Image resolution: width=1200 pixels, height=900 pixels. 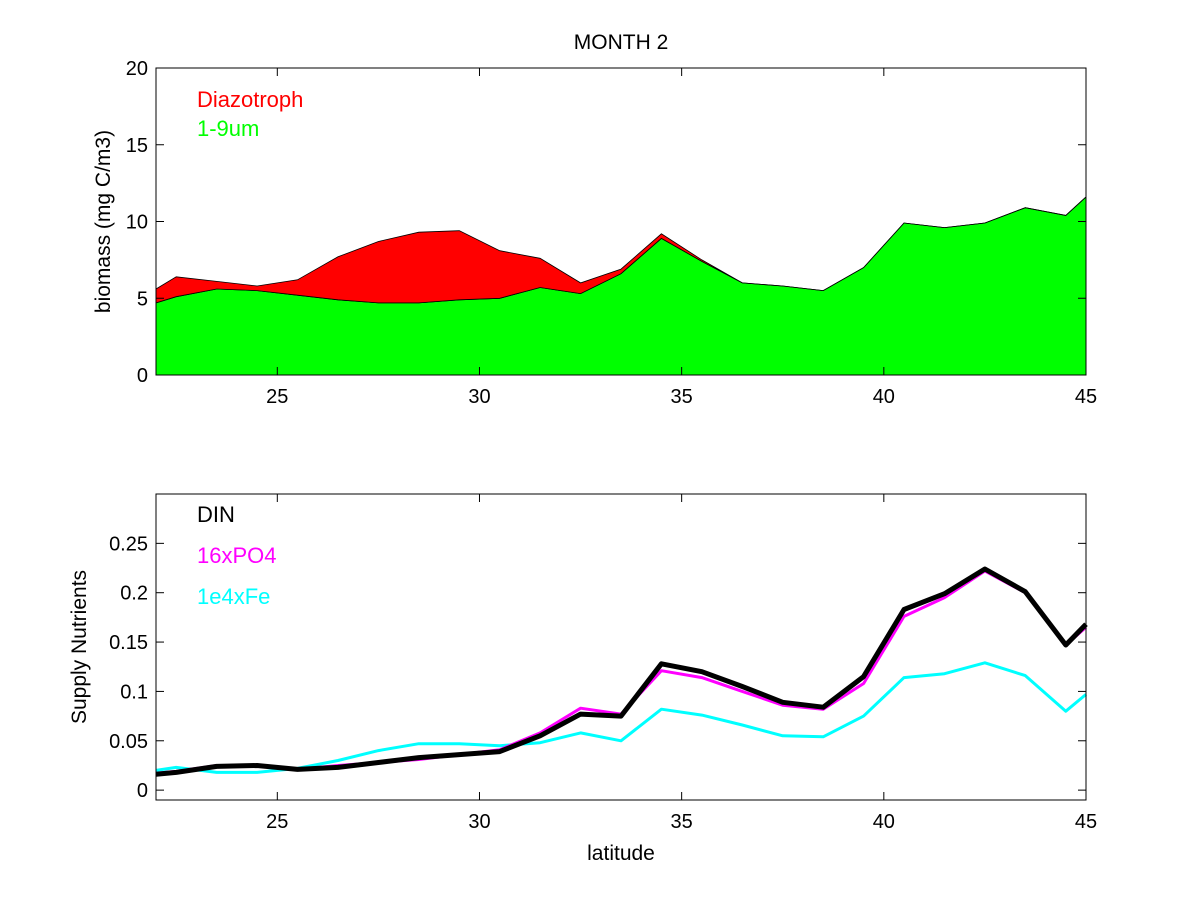 I want to click on y-tick-label: 15, so click(x=137, y=146).